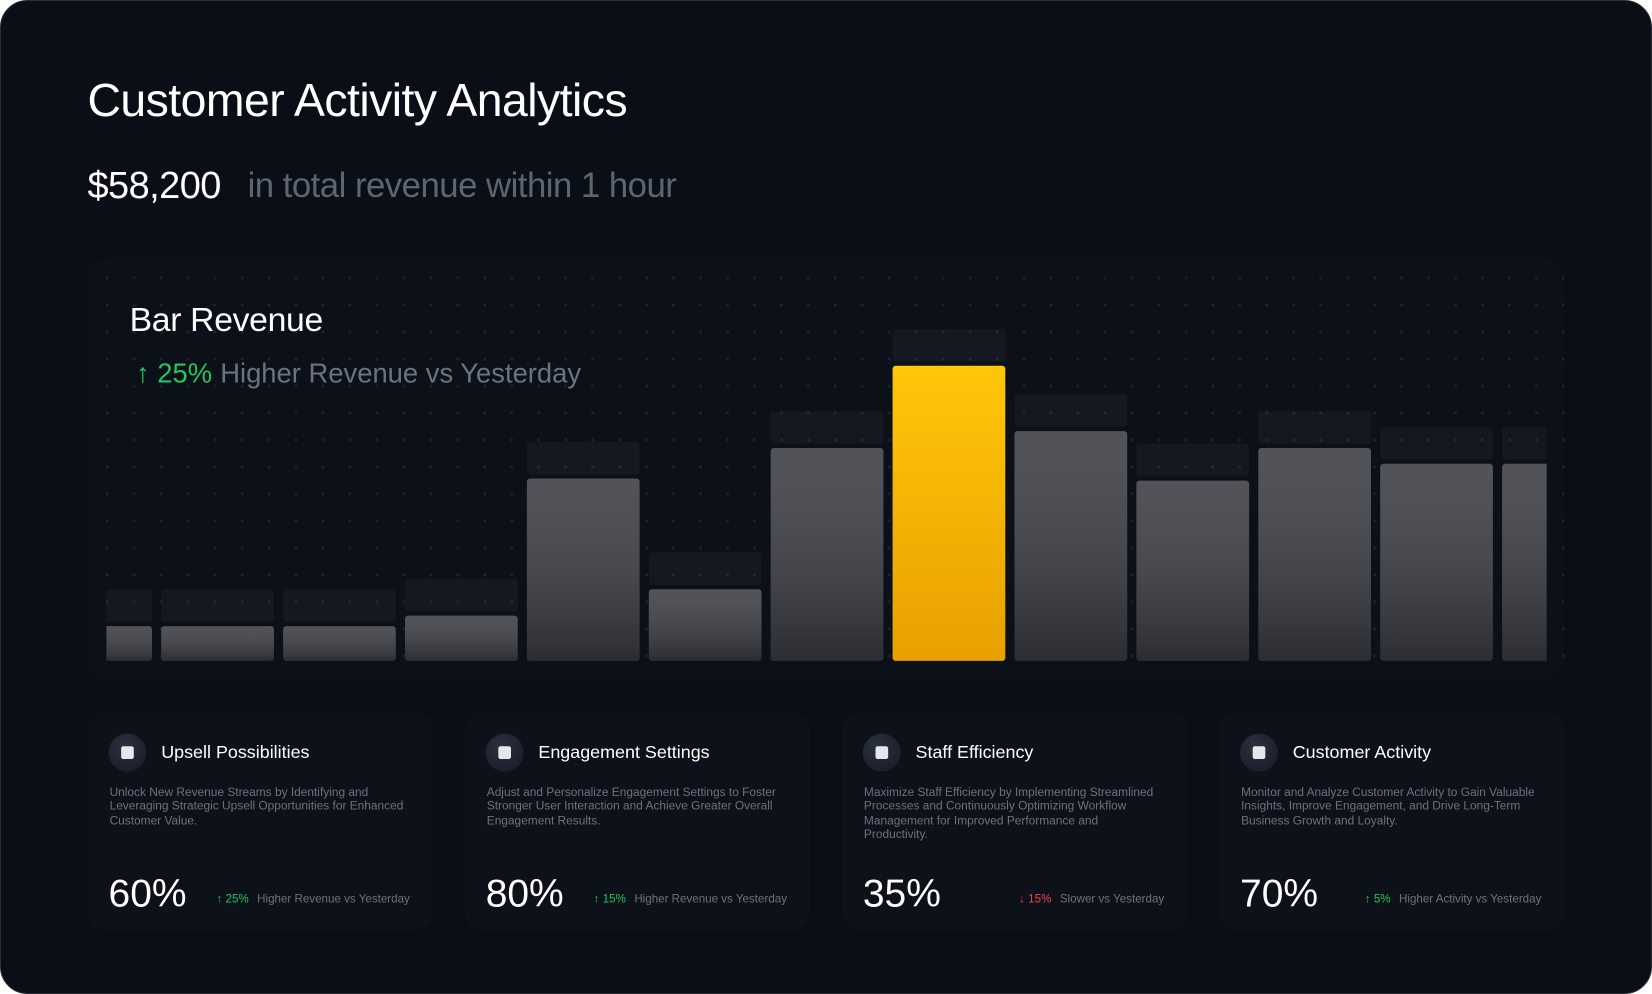 This screenshot has width=1652, height=994. What do you see at coordinates (974, 752) in the screenshot?
I see `card-title: Staff Efficiency` at bounding box center [974, 752].